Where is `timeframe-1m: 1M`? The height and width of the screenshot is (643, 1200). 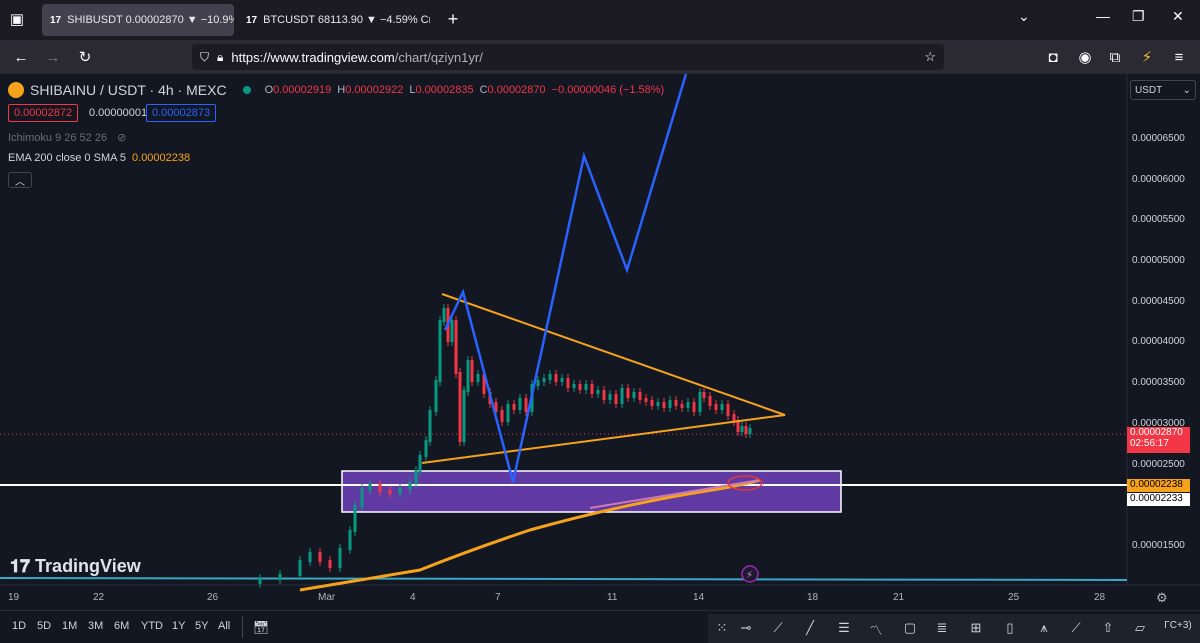
timeframe-1m: 1M is located at coordinates (70, 626).